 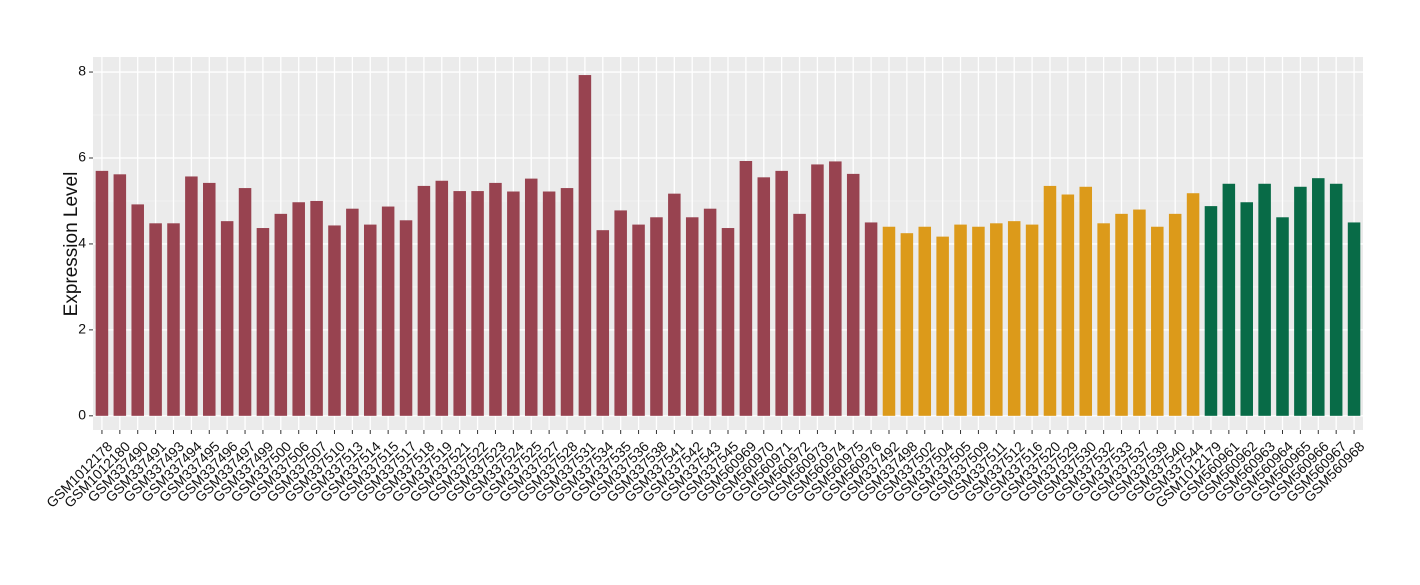 I want to click on y-tick-label: 0, so click(x=82, y=415).